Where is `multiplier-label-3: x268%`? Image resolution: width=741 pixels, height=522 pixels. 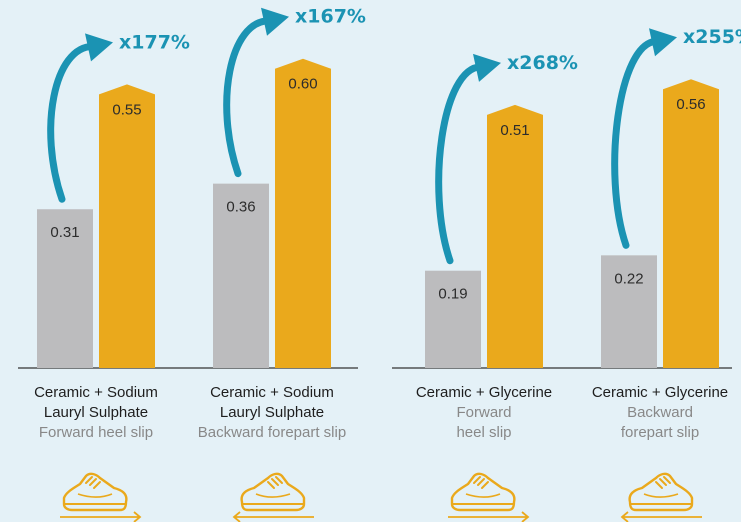 multiplier-label-3: x268% is located at coordinates (542, 63).